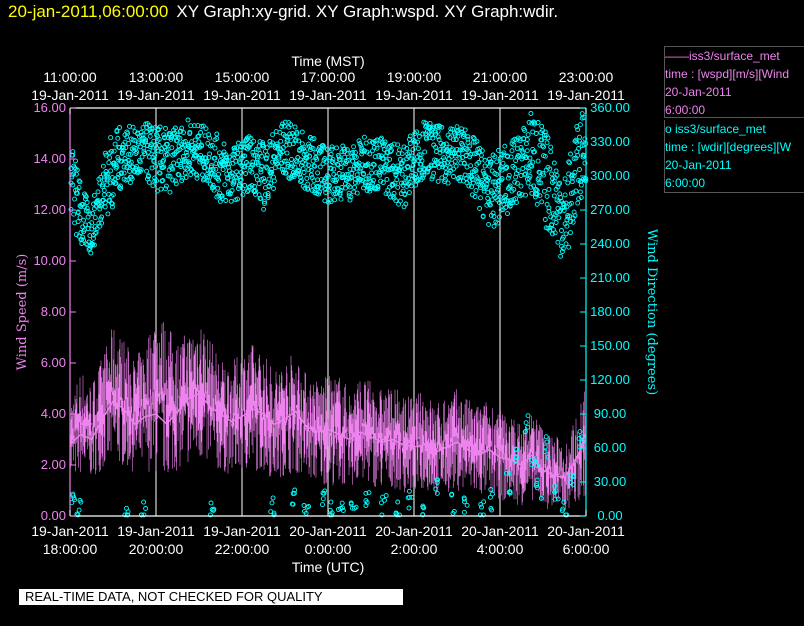  What do you see at coordinates (328, 549) in the screenshot?
I see `bottom-tick-time: 0:00:00` at bounding box center [328, 549].